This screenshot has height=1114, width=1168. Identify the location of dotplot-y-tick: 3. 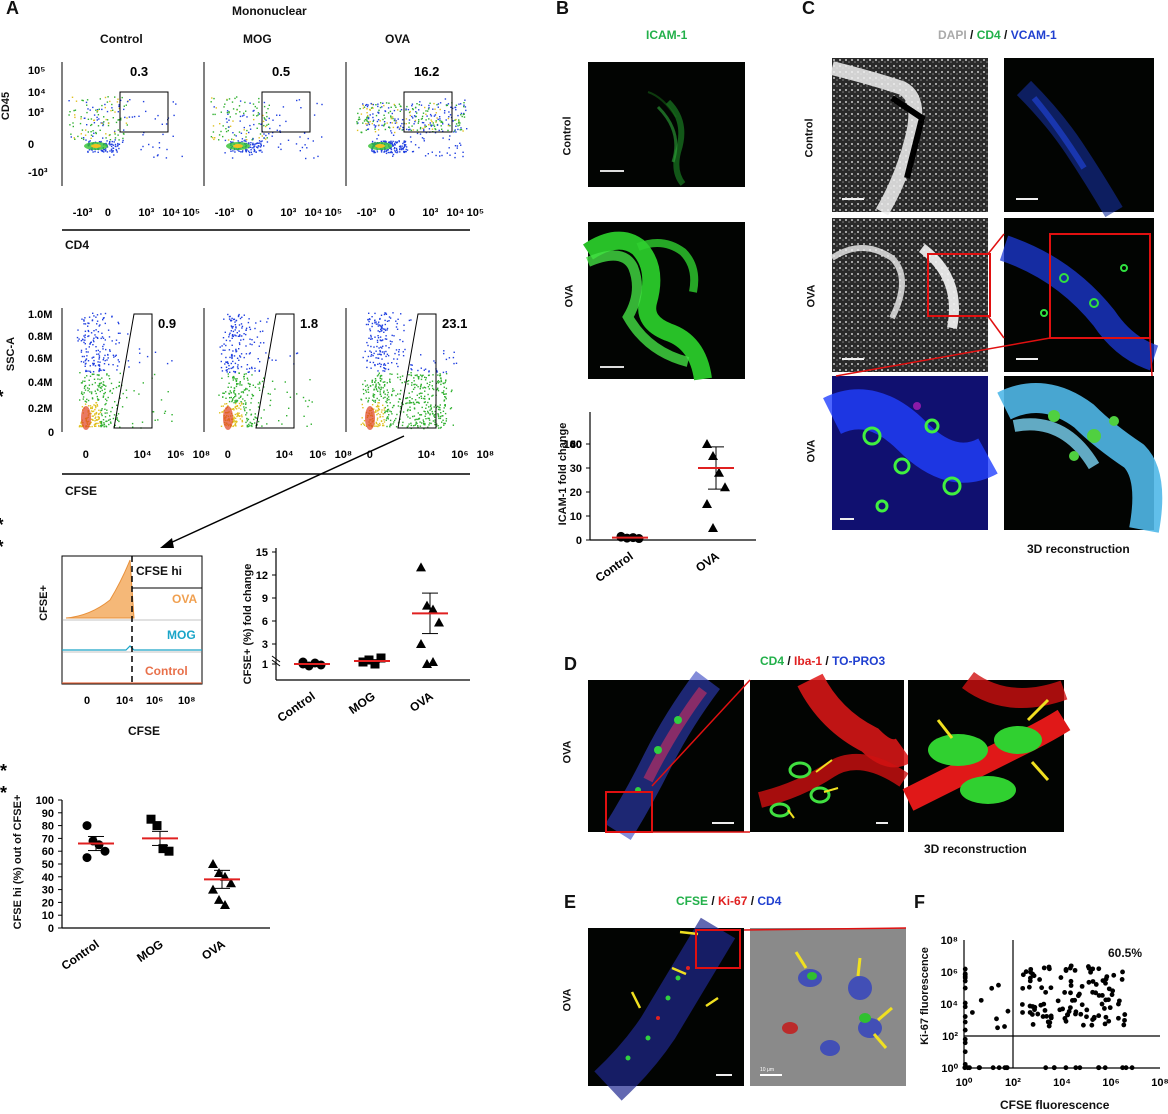
(265, 645).